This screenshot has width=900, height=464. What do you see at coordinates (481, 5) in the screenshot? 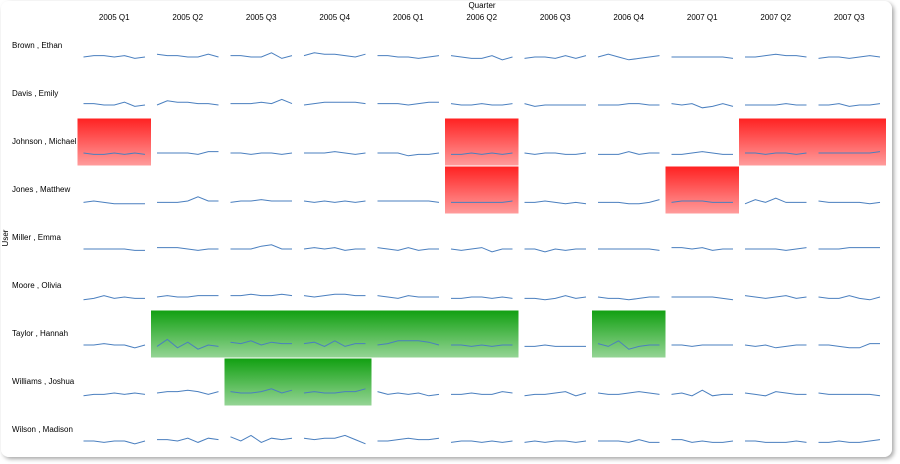
I see `x-axis-label: Quarter` at bounding box center [481, 5].